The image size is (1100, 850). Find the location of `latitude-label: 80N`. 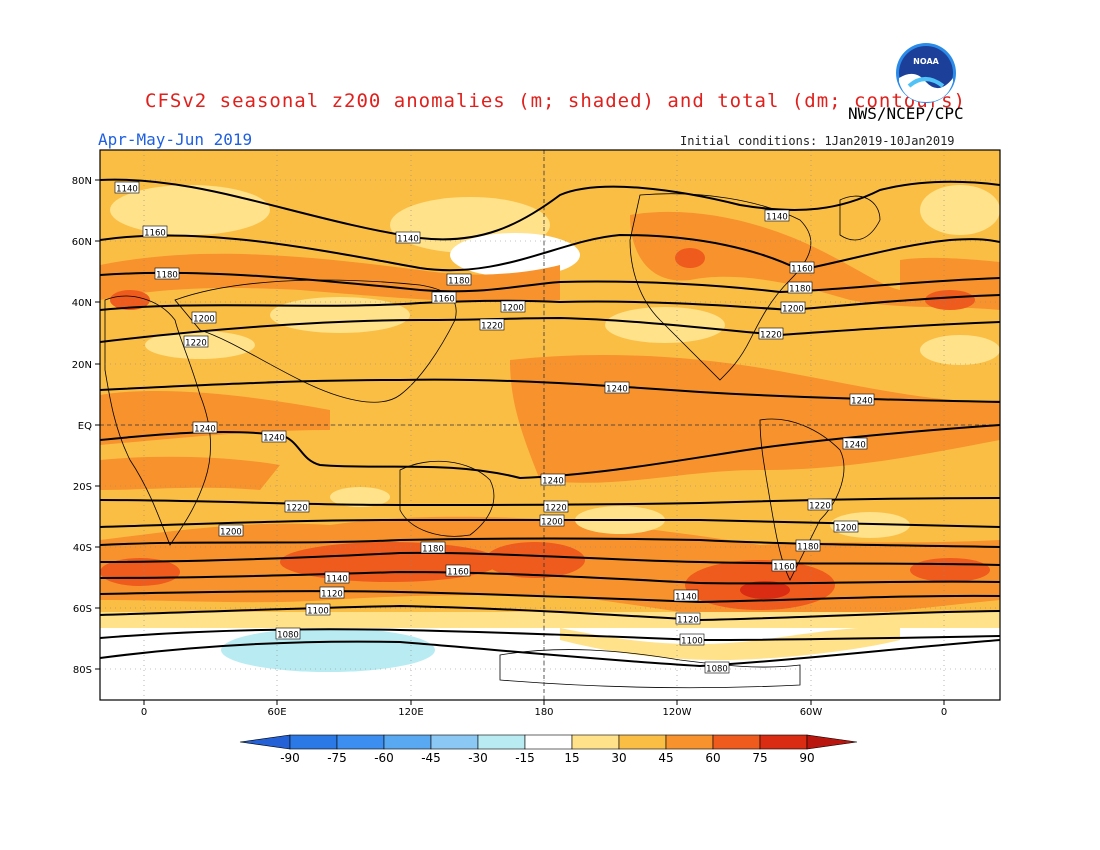

latitude-label: 80N is located at coordinates (82, 181).